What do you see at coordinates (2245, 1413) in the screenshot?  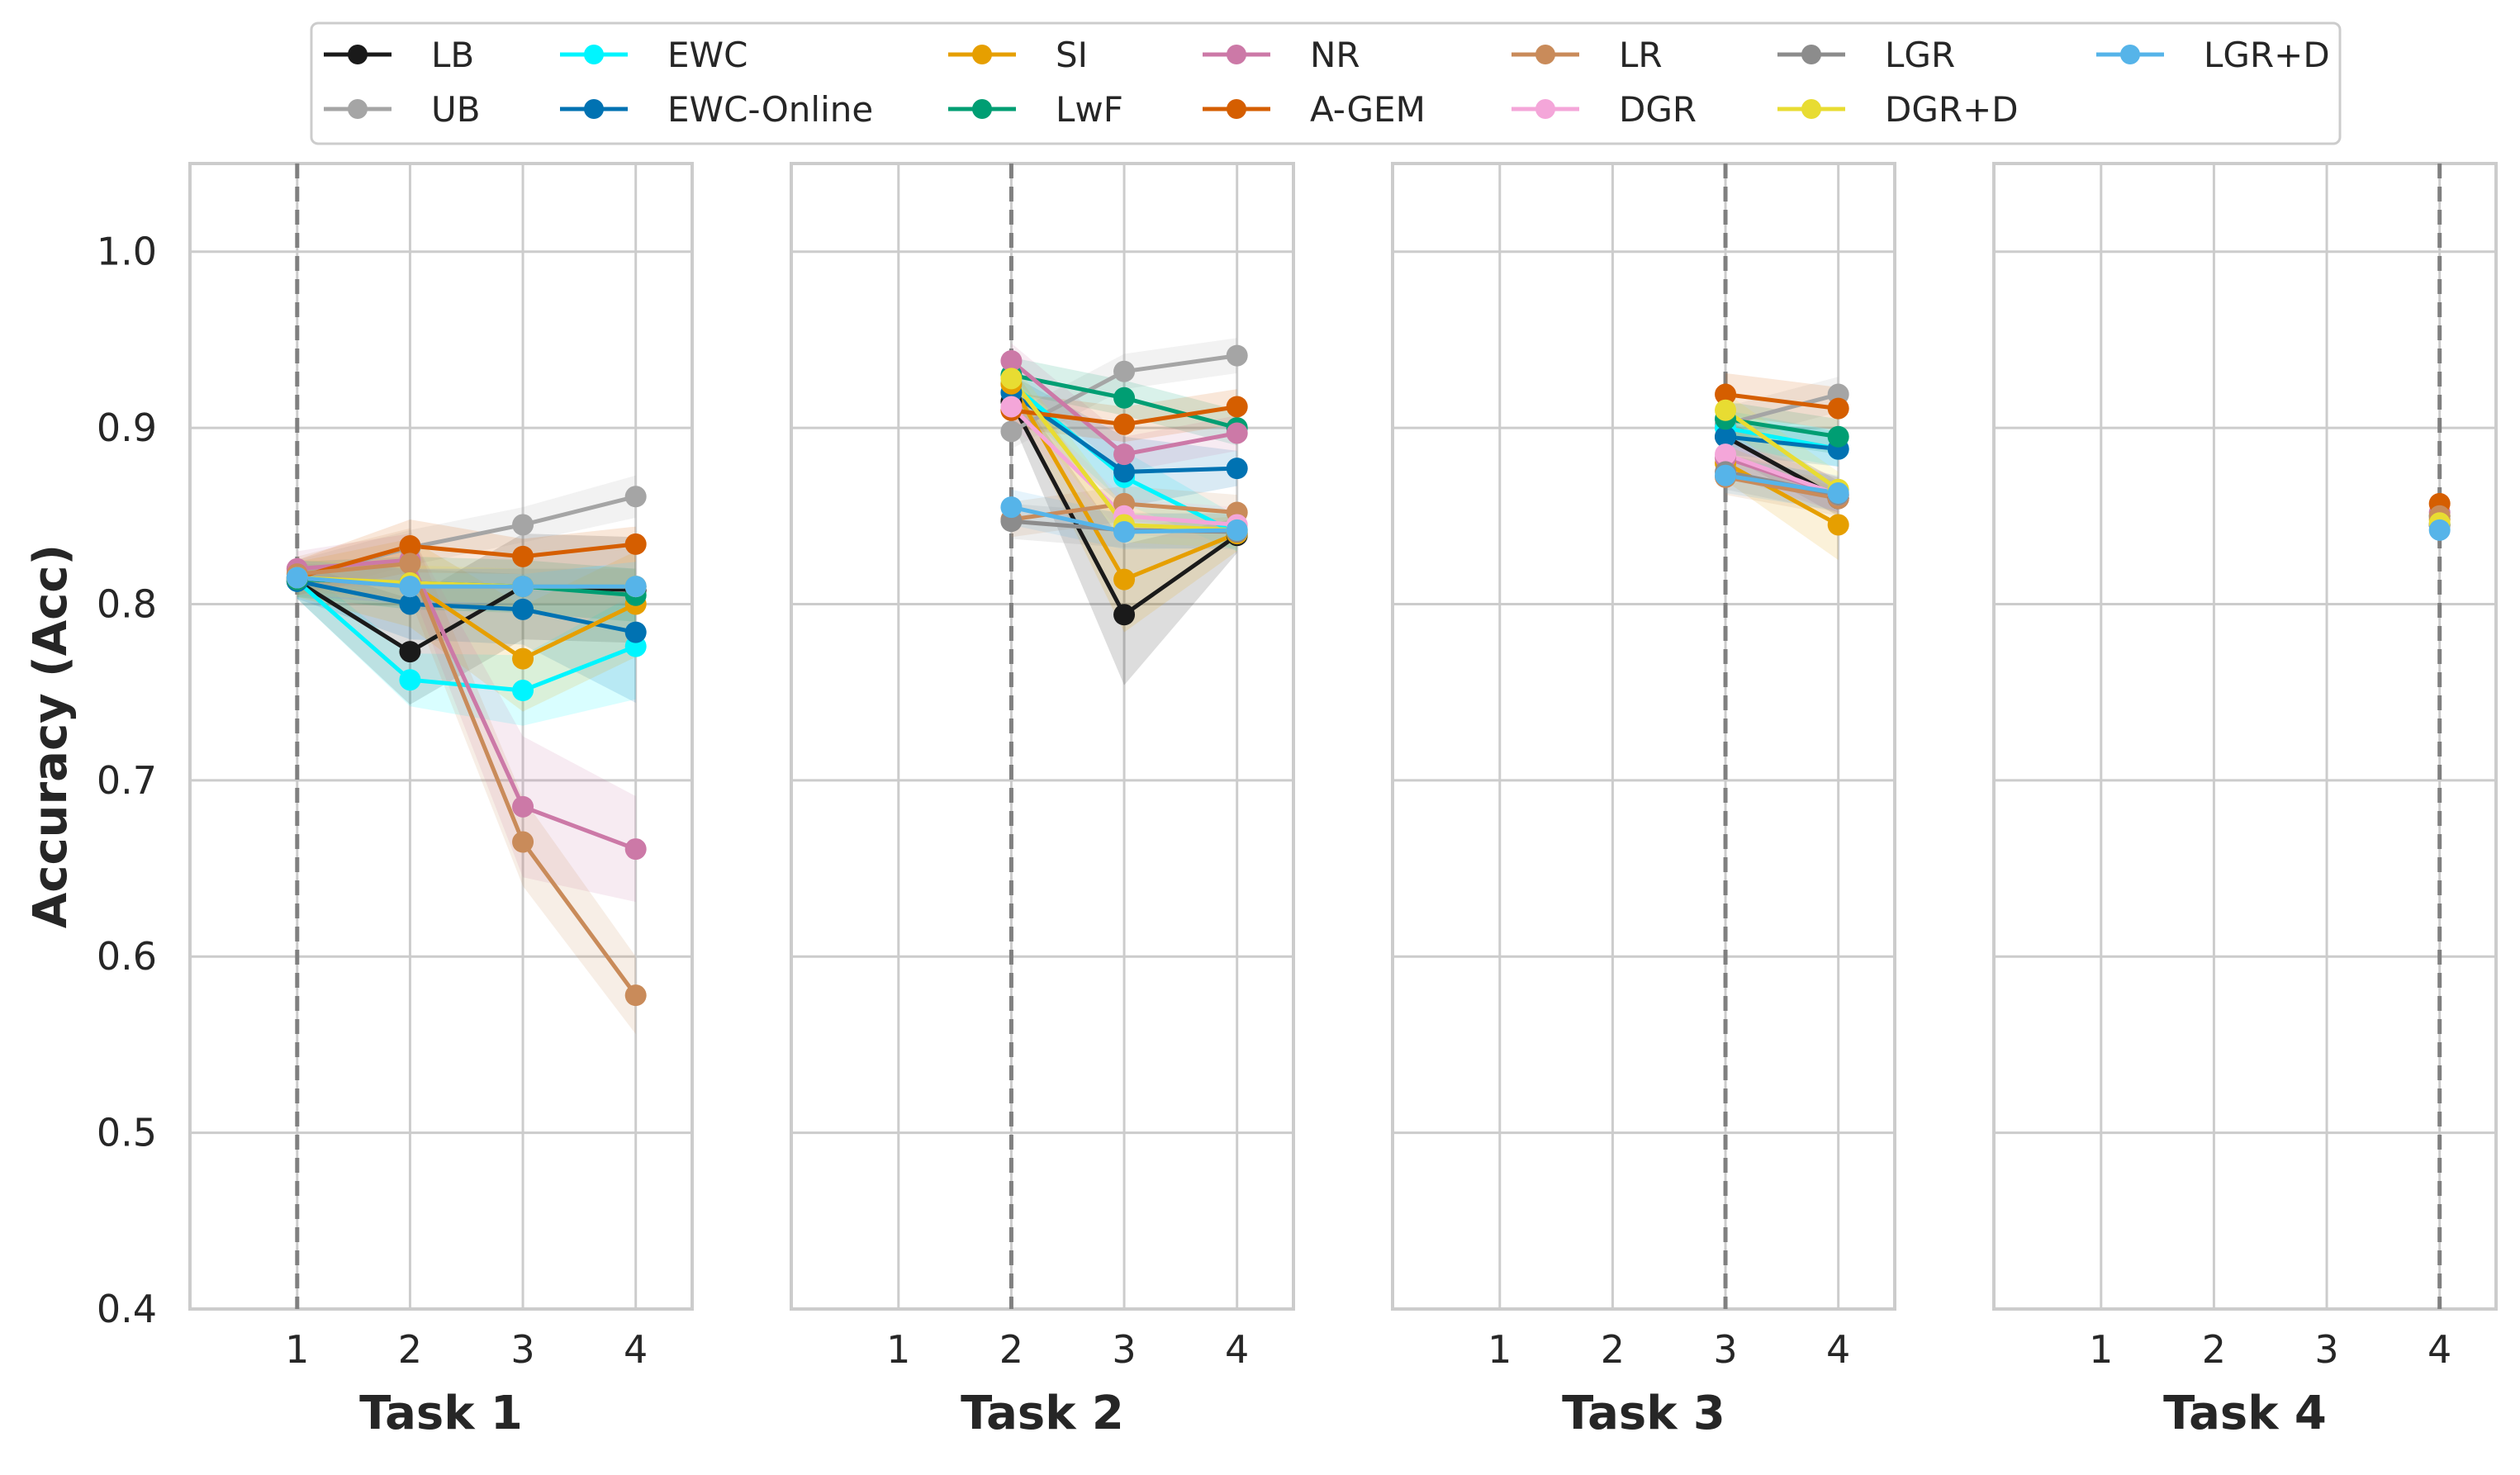 I see `panel-title: Task 4` at bounding box center [2245, 1413].